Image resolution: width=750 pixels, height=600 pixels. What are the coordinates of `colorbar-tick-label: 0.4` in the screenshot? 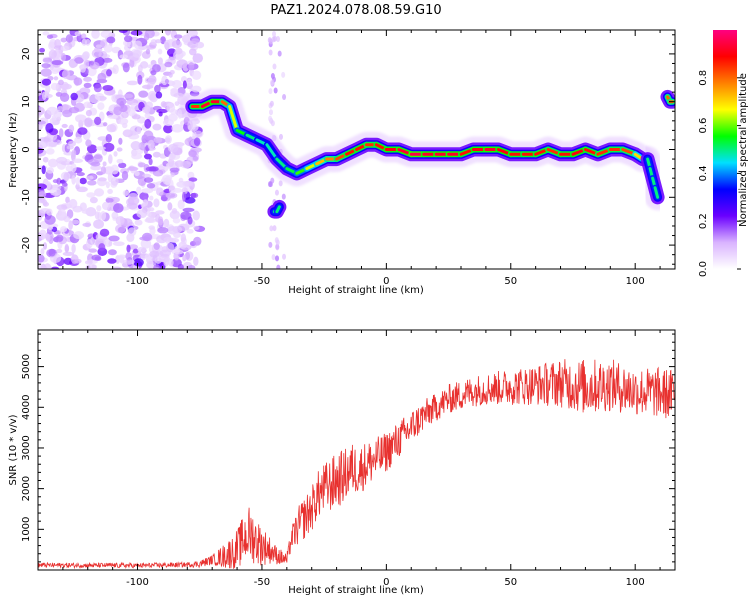 It's located at (703, 173).